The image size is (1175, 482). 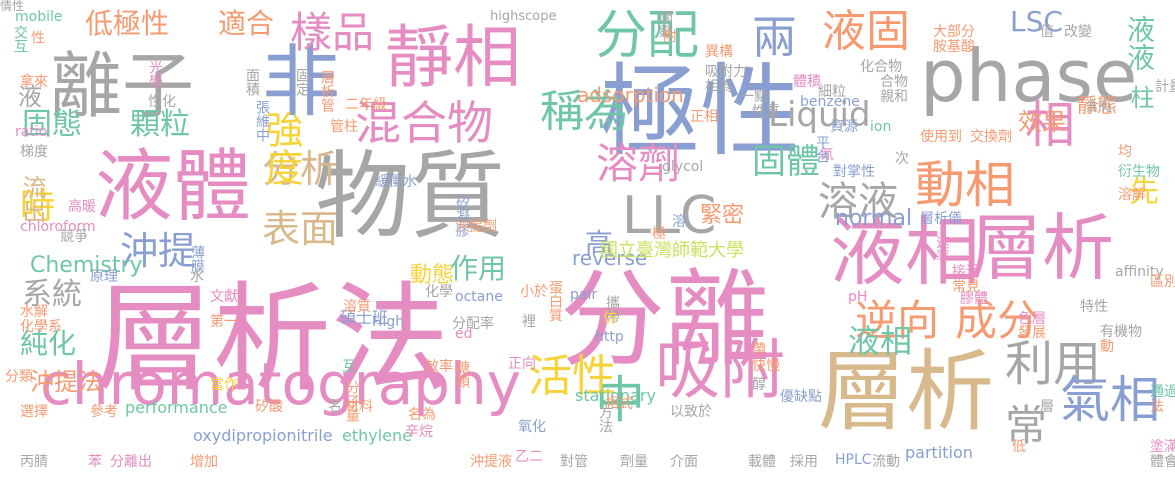 What do you see at coordinates (335, 407) in the screenshot?
I see `word-cloud-word: 名` at bounding box center [335, 407].